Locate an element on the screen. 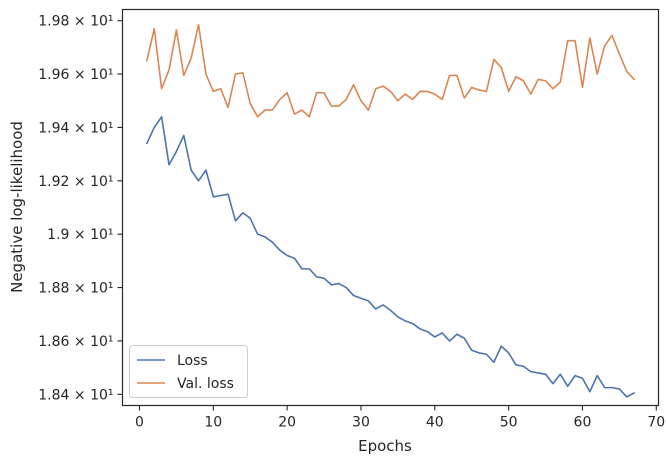  y-axis-label: Negative log-likelihood is located at coordinates (17, 207).